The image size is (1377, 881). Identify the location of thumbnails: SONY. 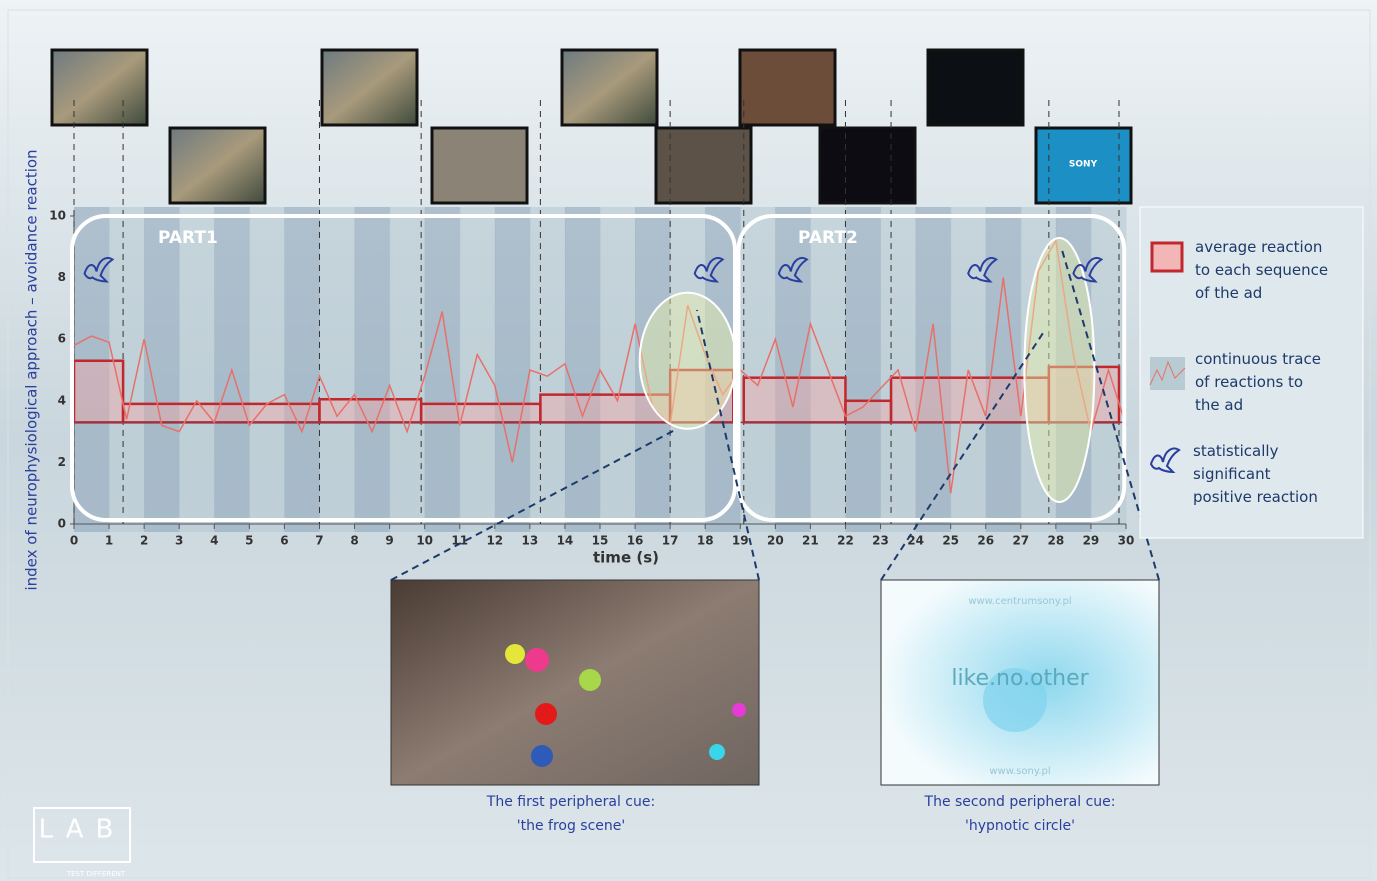
(591, 126).